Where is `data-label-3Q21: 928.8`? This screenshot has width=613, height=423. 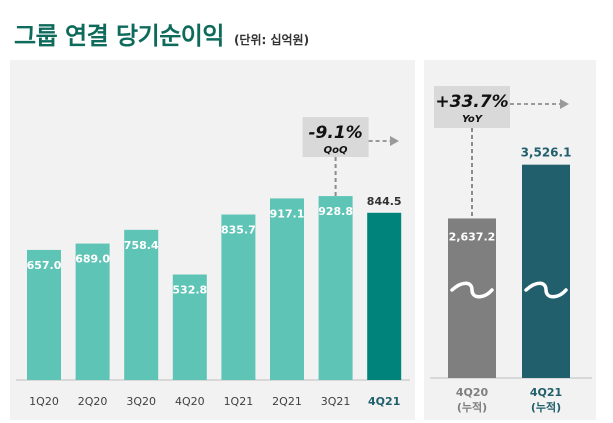
data-label-3Q21: 928.8 is located at coordinates (335, 211).